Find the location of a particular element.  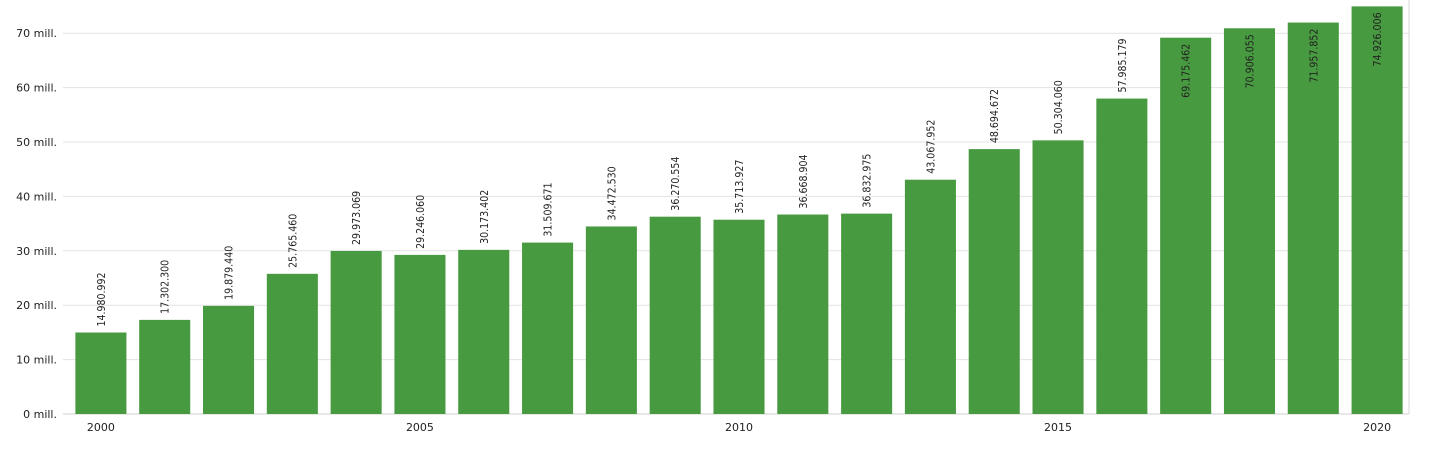

x-axis: 2000 2005 2010 2015 2020 is located at coordinates (739, 427).